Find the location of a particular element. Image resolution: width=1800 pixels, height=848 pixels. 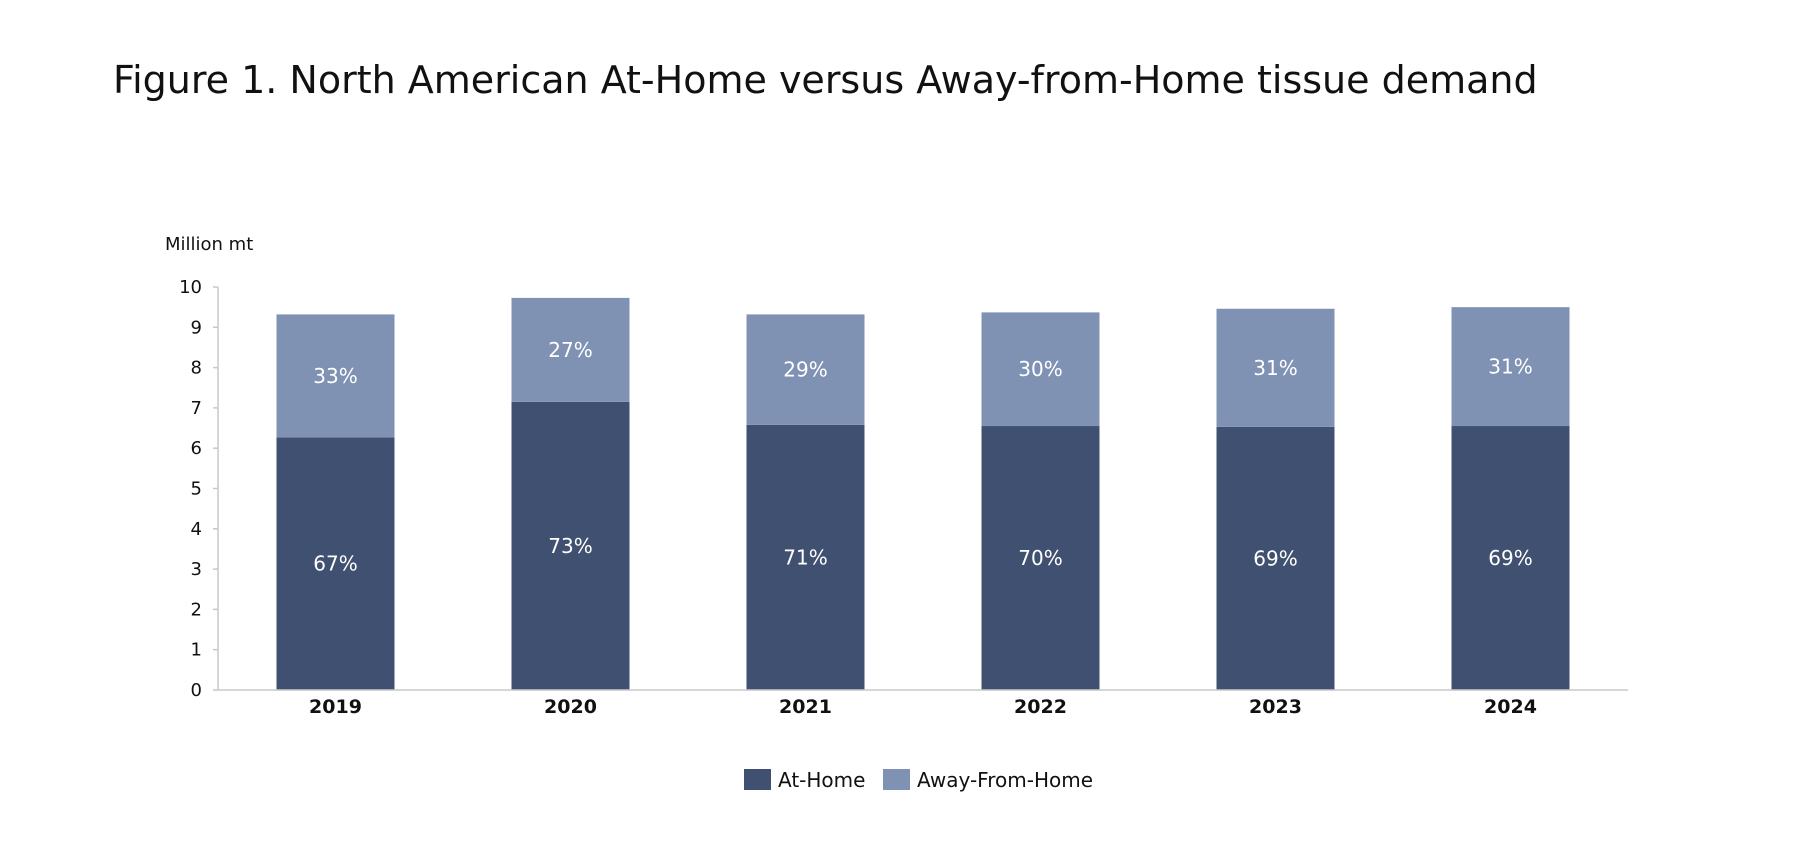

y-tick-label: 2 is located at coordinates (196, 609).